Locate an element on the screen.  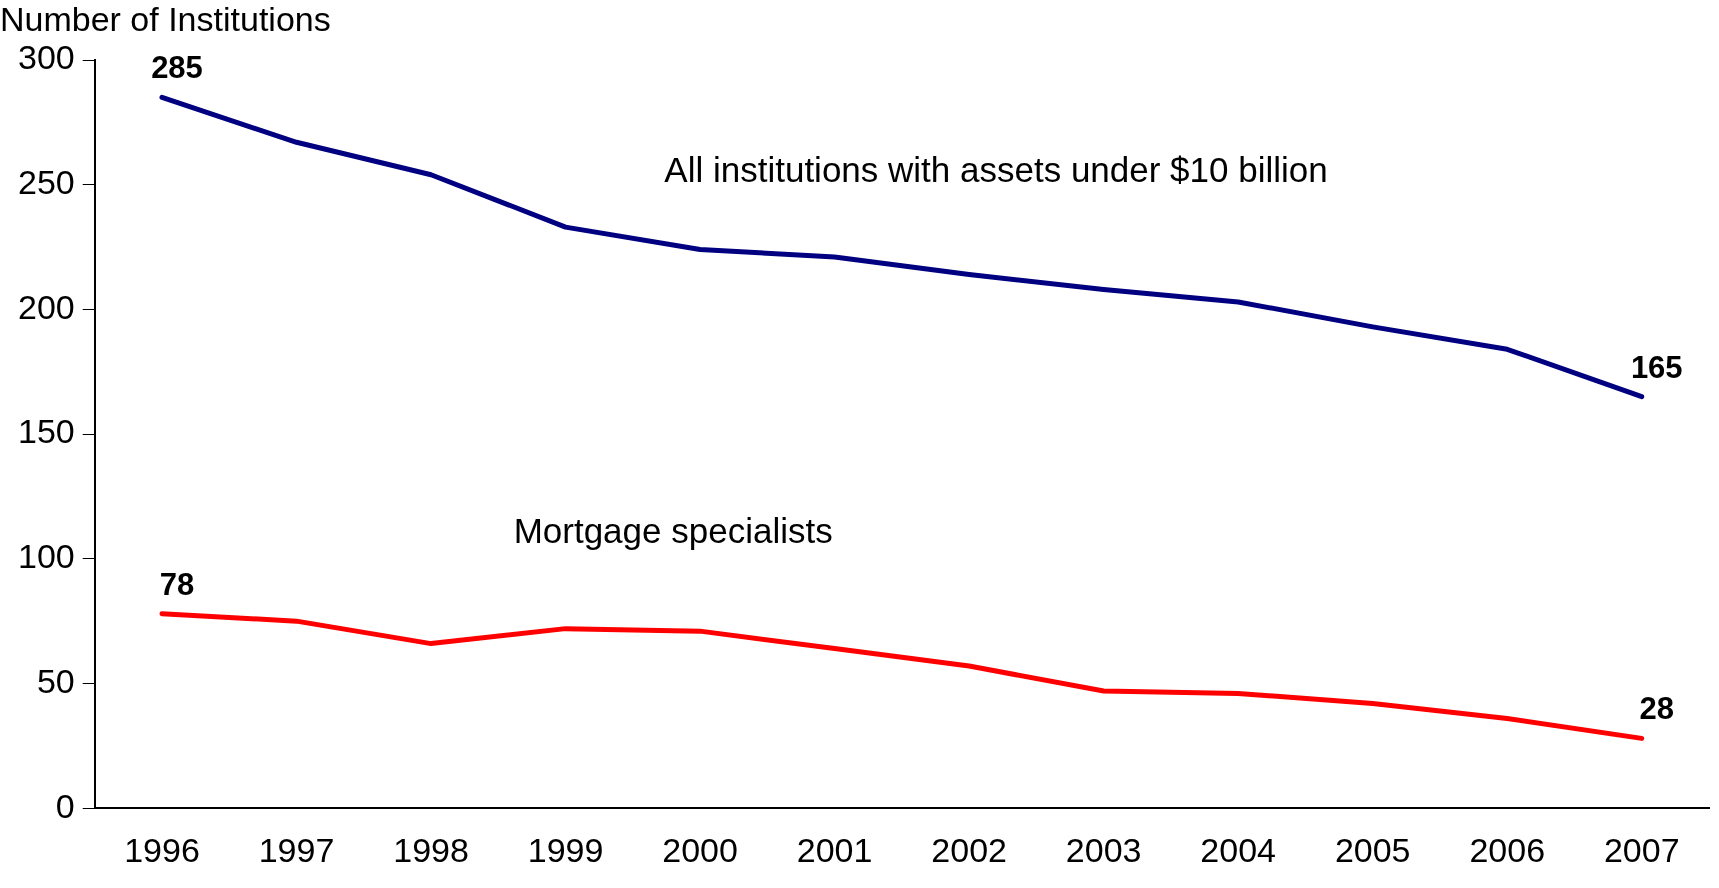
x-tick-label: 1999 is located at coordinates (565, 849).